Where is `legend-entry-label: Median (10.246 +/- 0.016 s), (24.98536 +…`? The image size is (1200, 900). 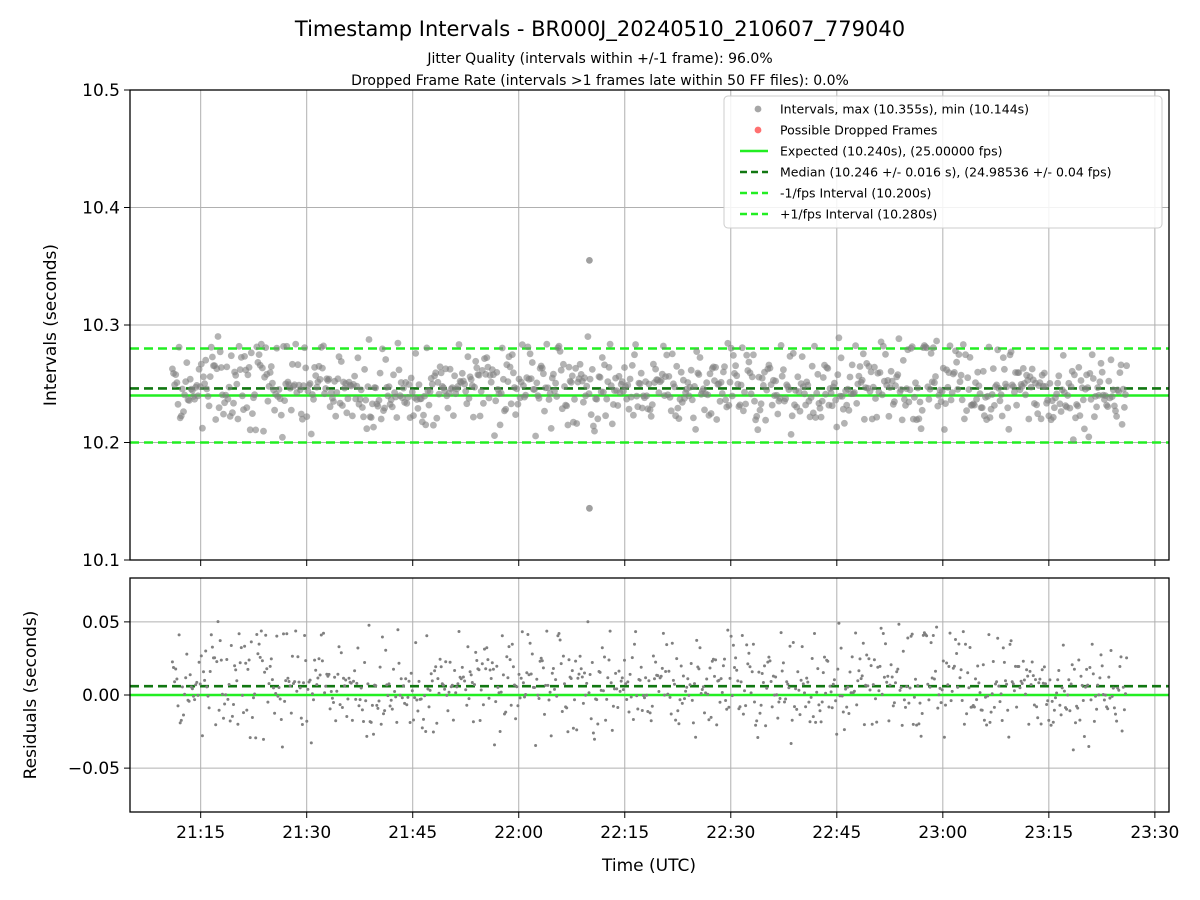
legend-entry-label: Median (10.246 +/- 0.016 s), (24.98536 +… is located at coordinates (945, 172).